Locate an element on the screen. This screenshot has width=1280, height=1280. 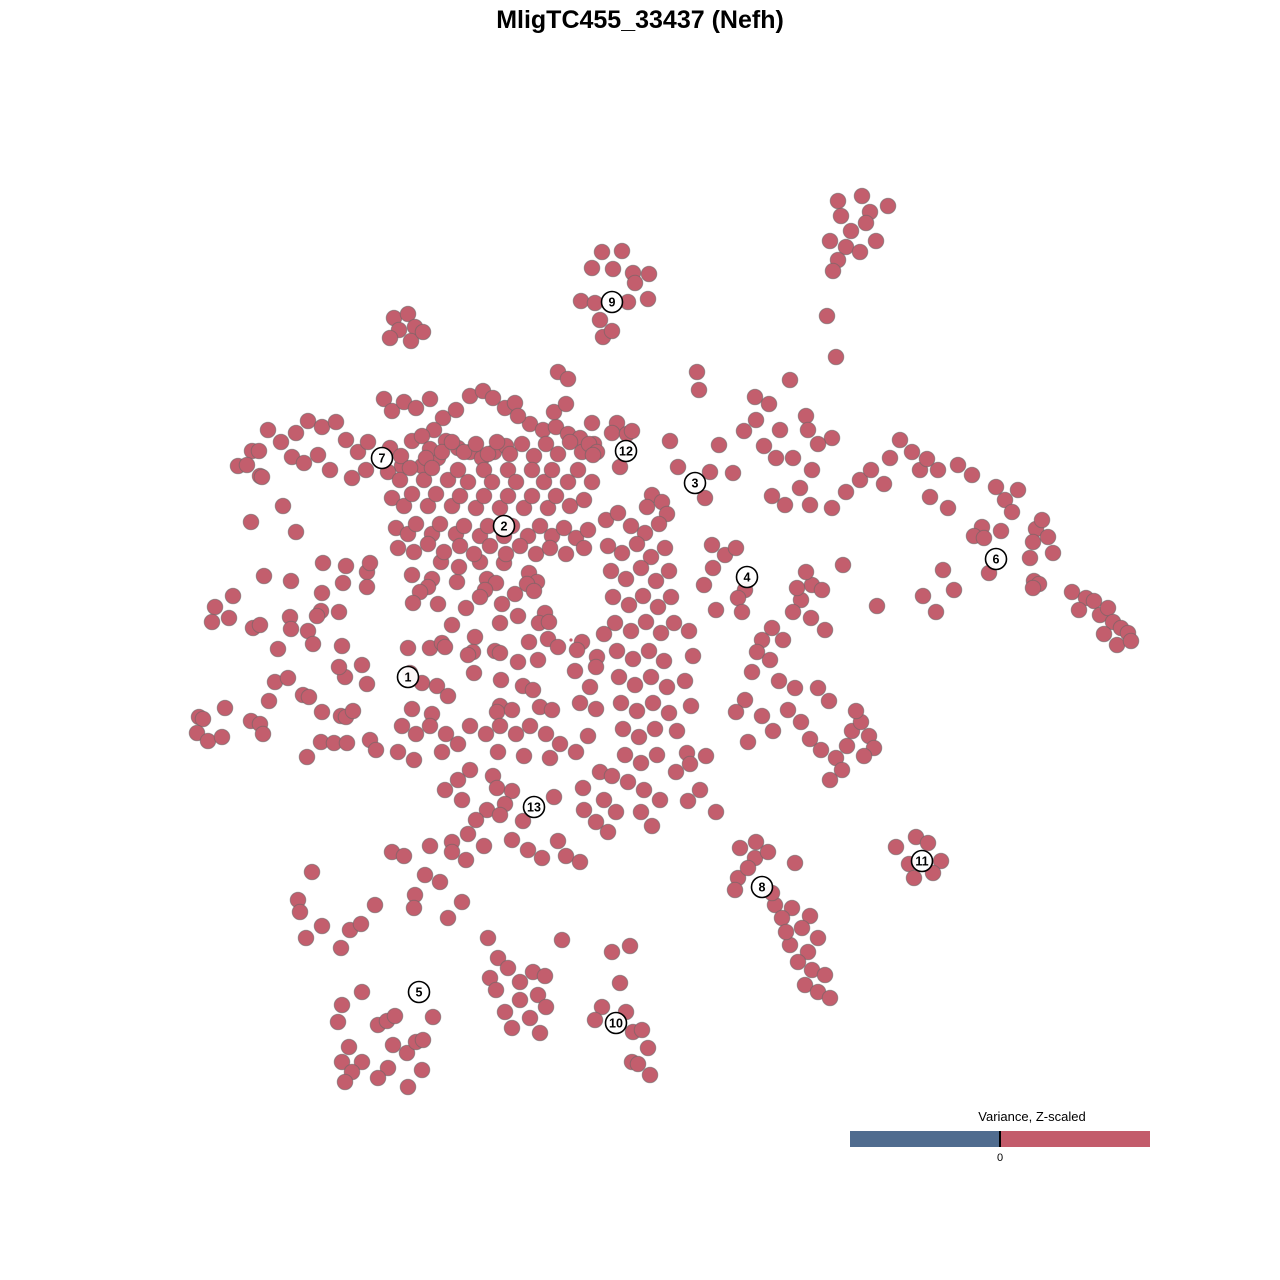
cluster-label-12: 12 is located at coordinates (626, 451).